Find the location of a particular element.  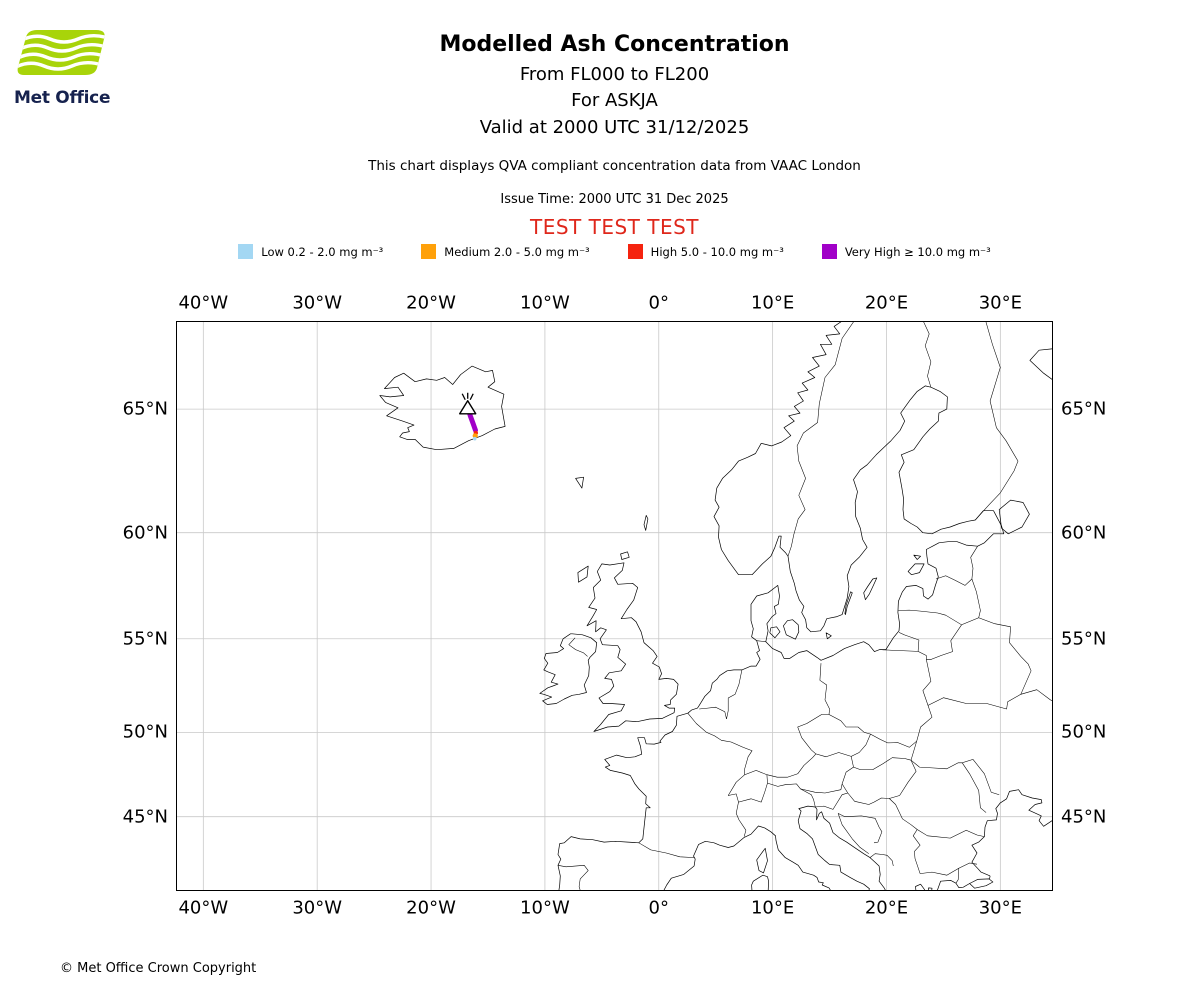

legend-swatch-medium is located at coordinates (429, 251).